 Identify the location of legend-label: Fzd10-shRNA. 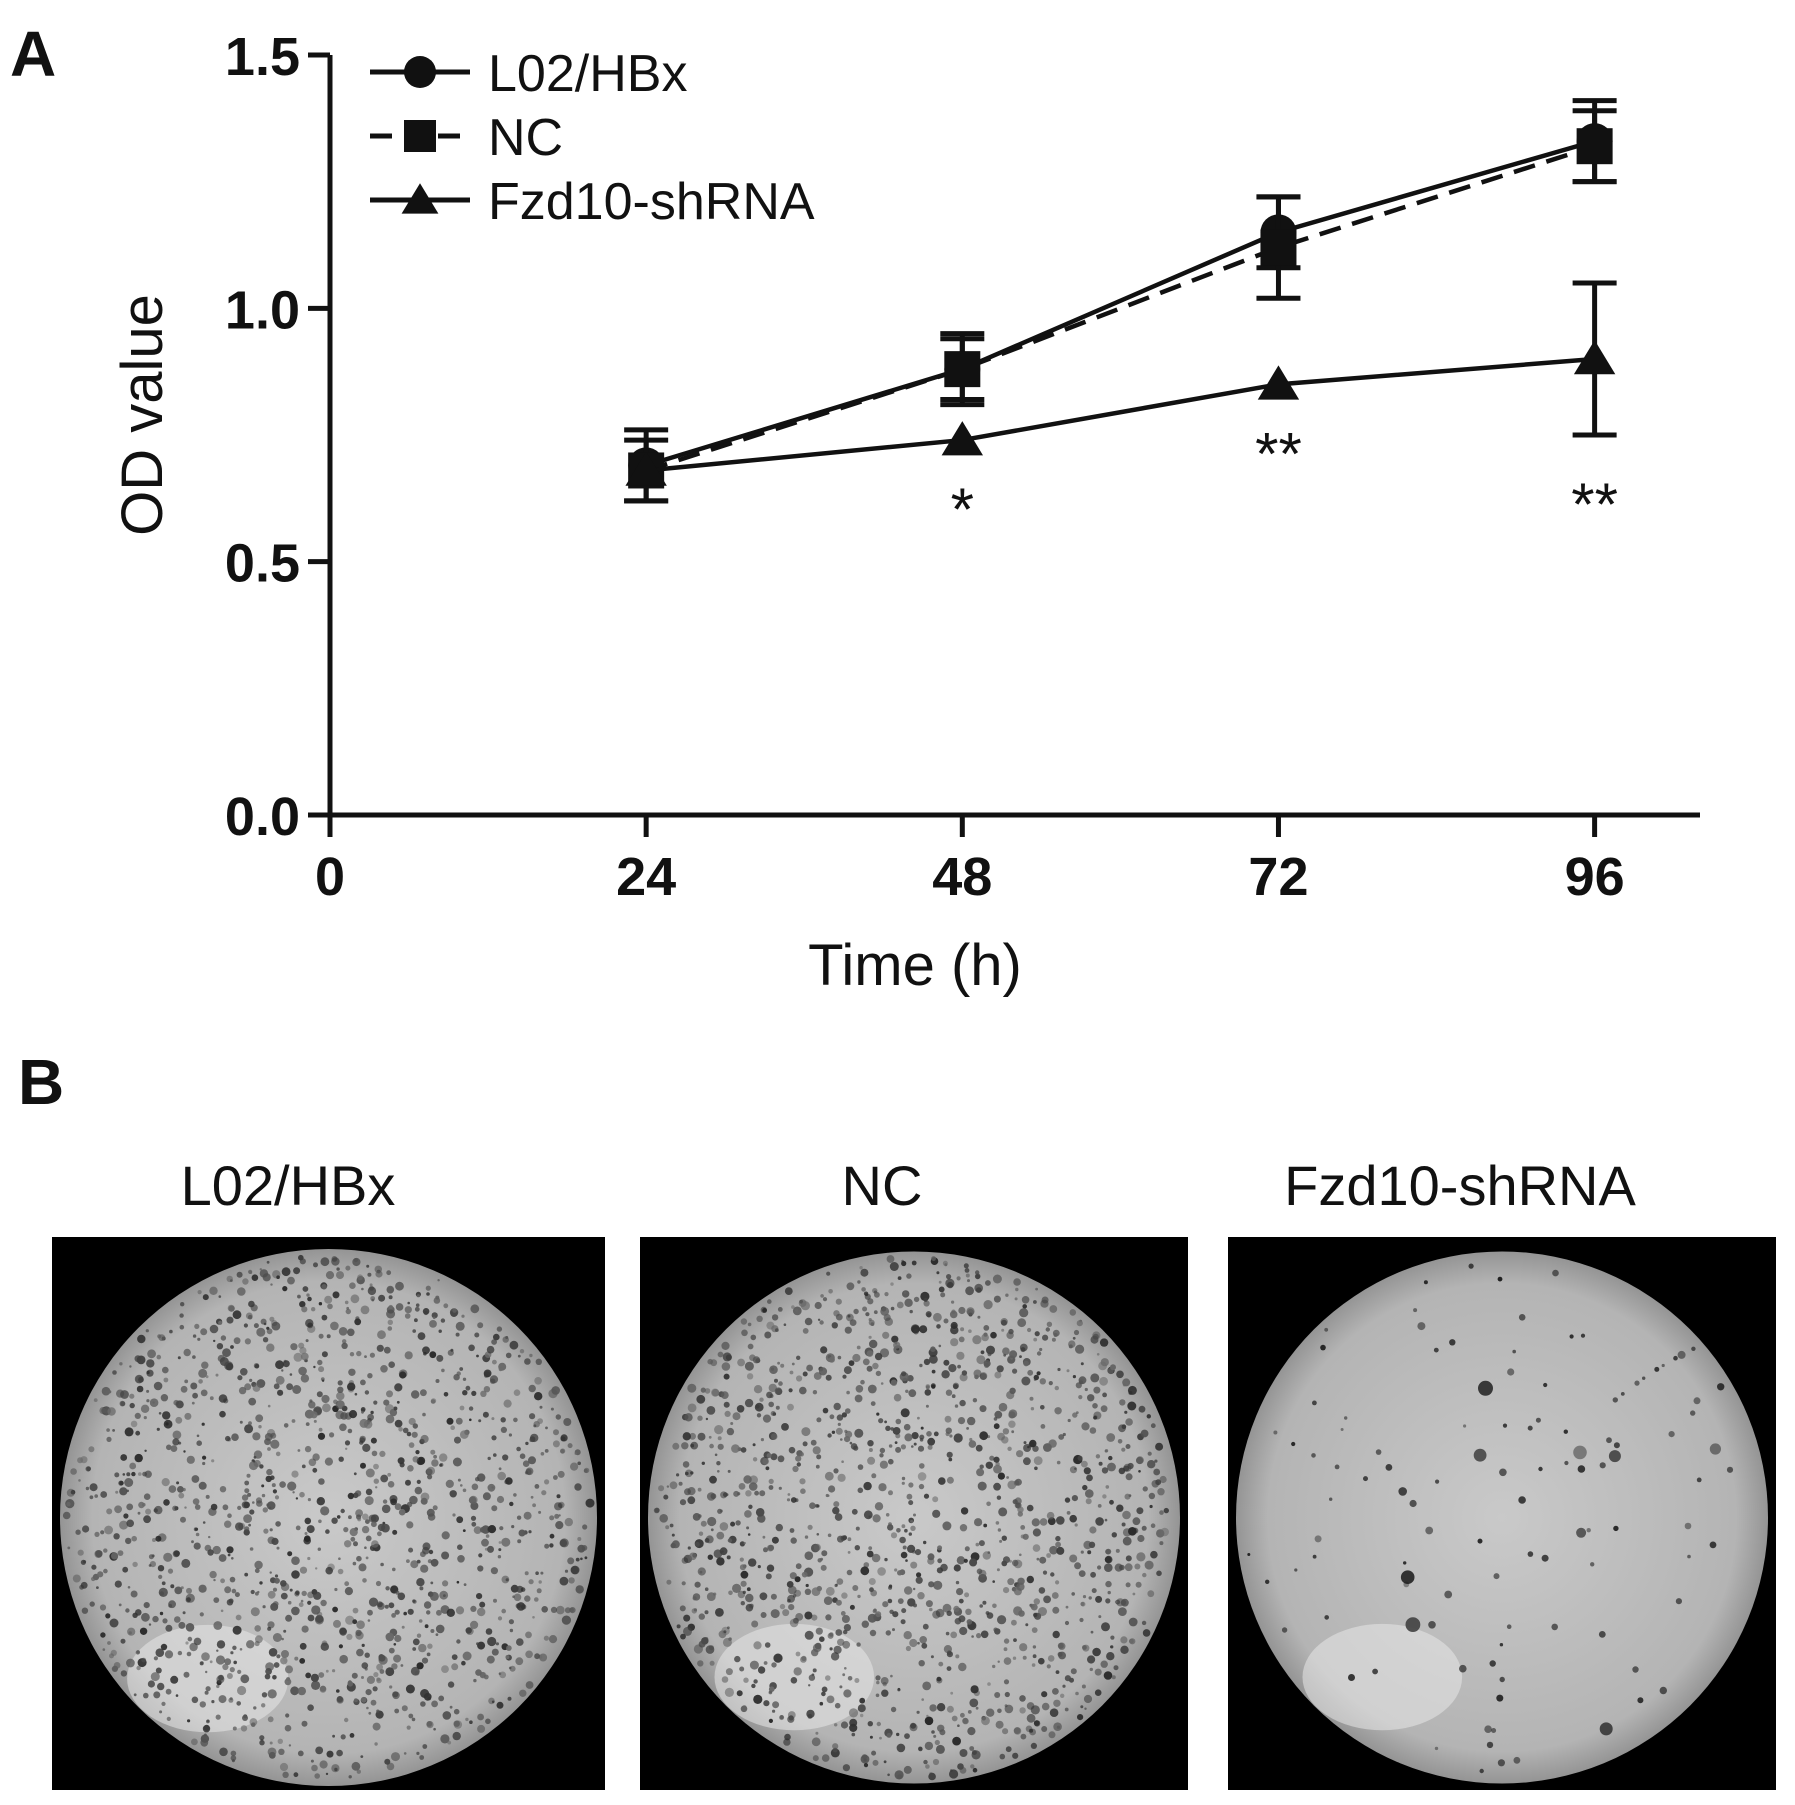
(651, 202).